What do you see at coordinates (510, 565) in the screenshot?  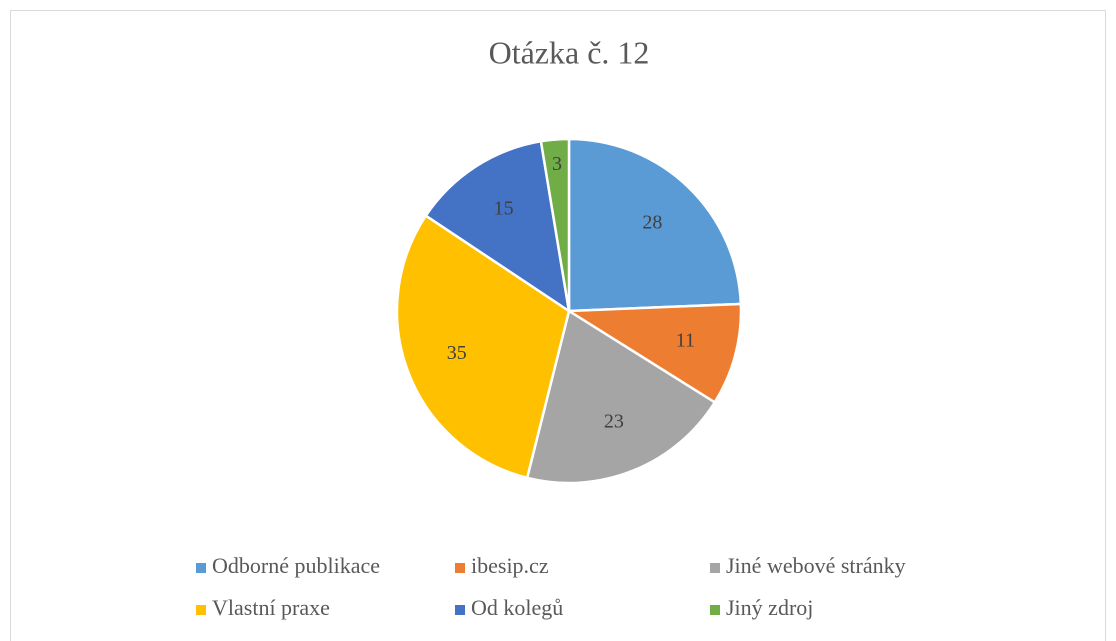 I see `legend-label: ibesip.cz` at bounding box center [510, 565].